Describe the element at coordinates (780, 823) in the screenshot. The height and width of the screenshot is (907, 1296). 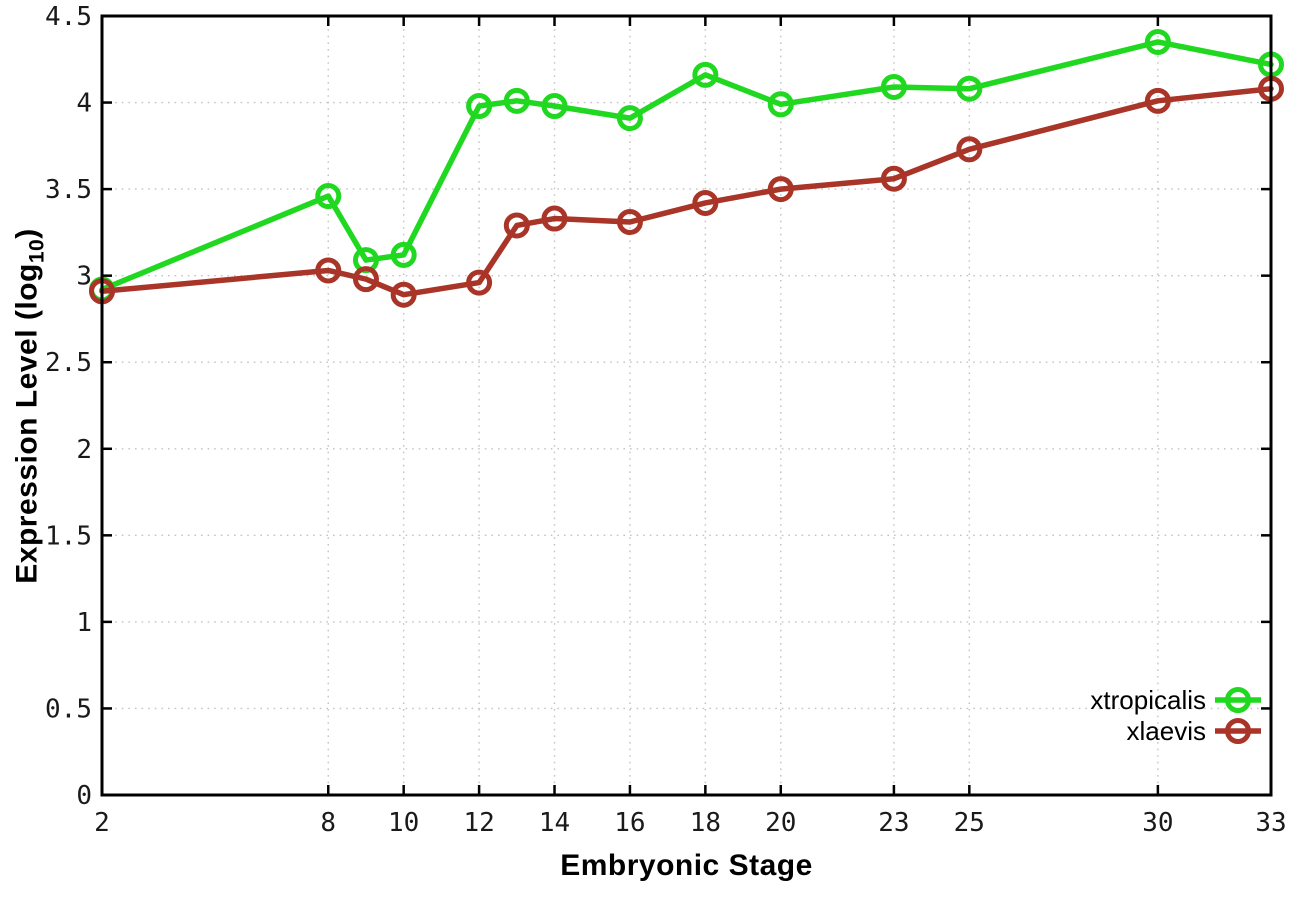
I see `x-tick-label: 20` at that location.